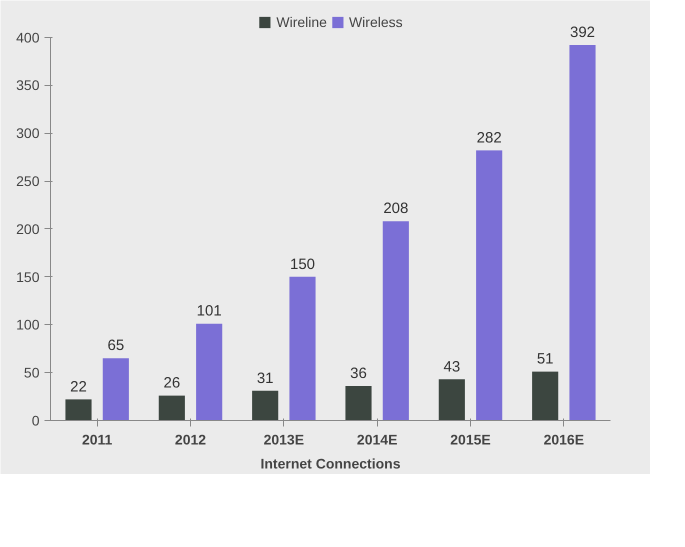 Image resolution: width=685 pixels, height=547 pixels. Describe the element at coordinates (190, 440) in the screenshot. I see `x-tick-label: 2012` at that location.